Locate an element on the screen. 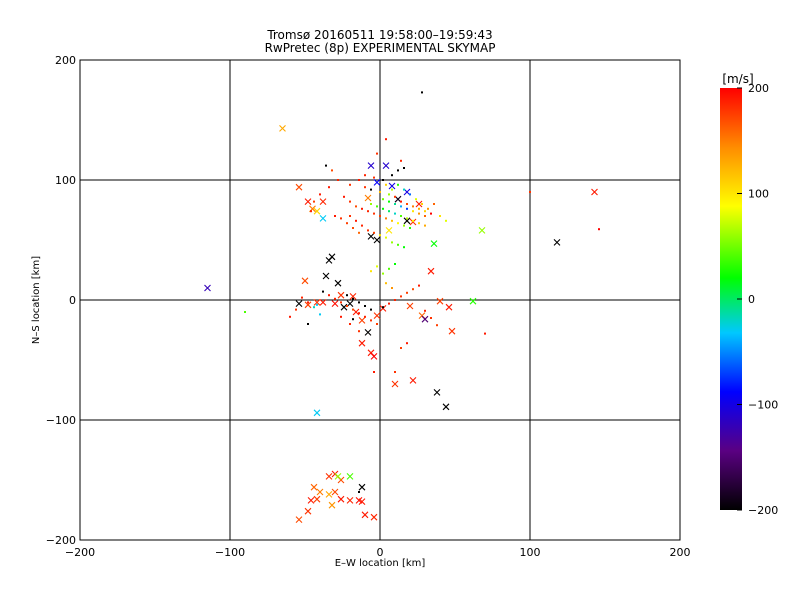  chart-subtitle: RwPretec (8p) EXPERIMENTAL SKYMAP is located at coordinates (380, 48).